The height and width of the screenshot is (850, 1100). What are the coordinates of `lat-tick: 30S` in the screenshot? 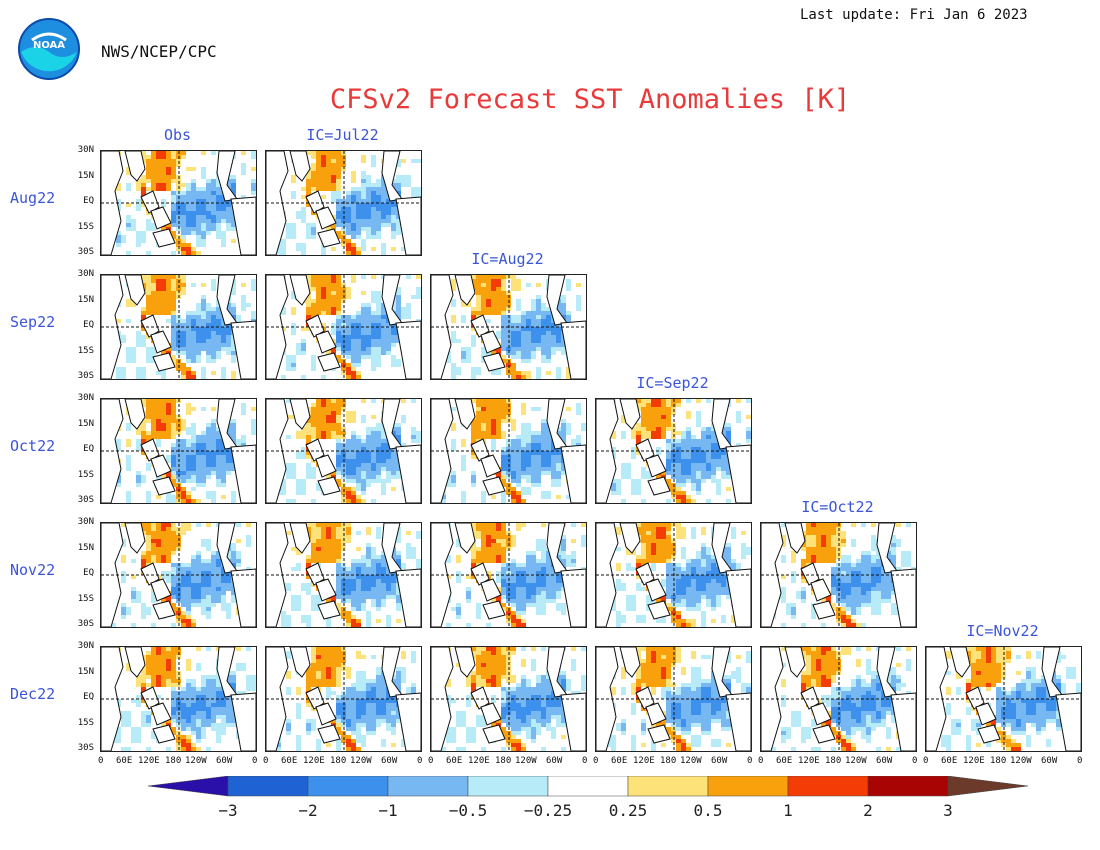 It's located at (85, 500).